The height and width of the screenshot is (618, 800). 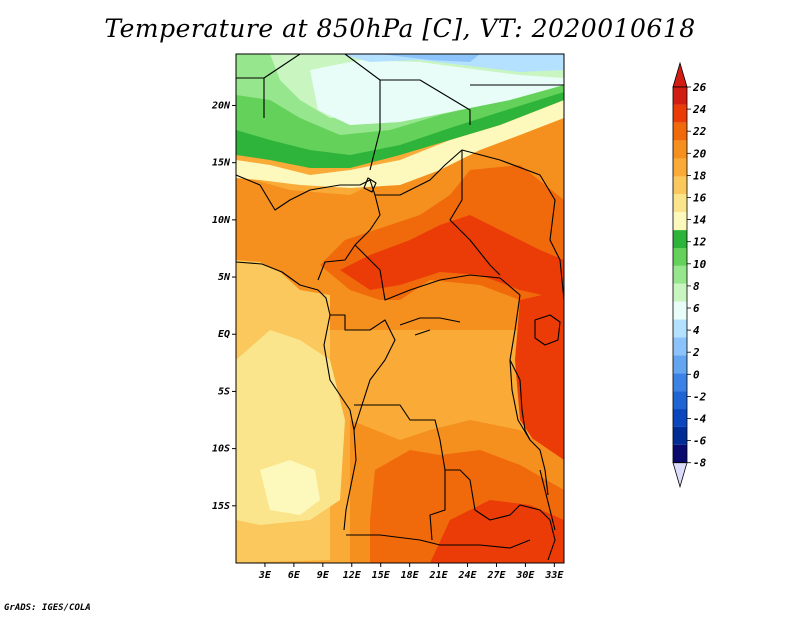 What do you see at coordinates (352, 575) in the screenshot?
I see `lon-label: 12E` at bounding box center [352, 575].